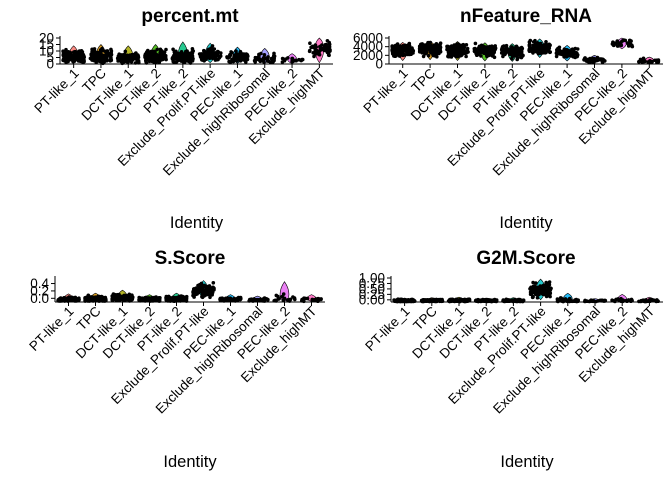  Describe the element at coordinates (46, 44) in the screenshot. I see `y-tick-label: 15` at that location.